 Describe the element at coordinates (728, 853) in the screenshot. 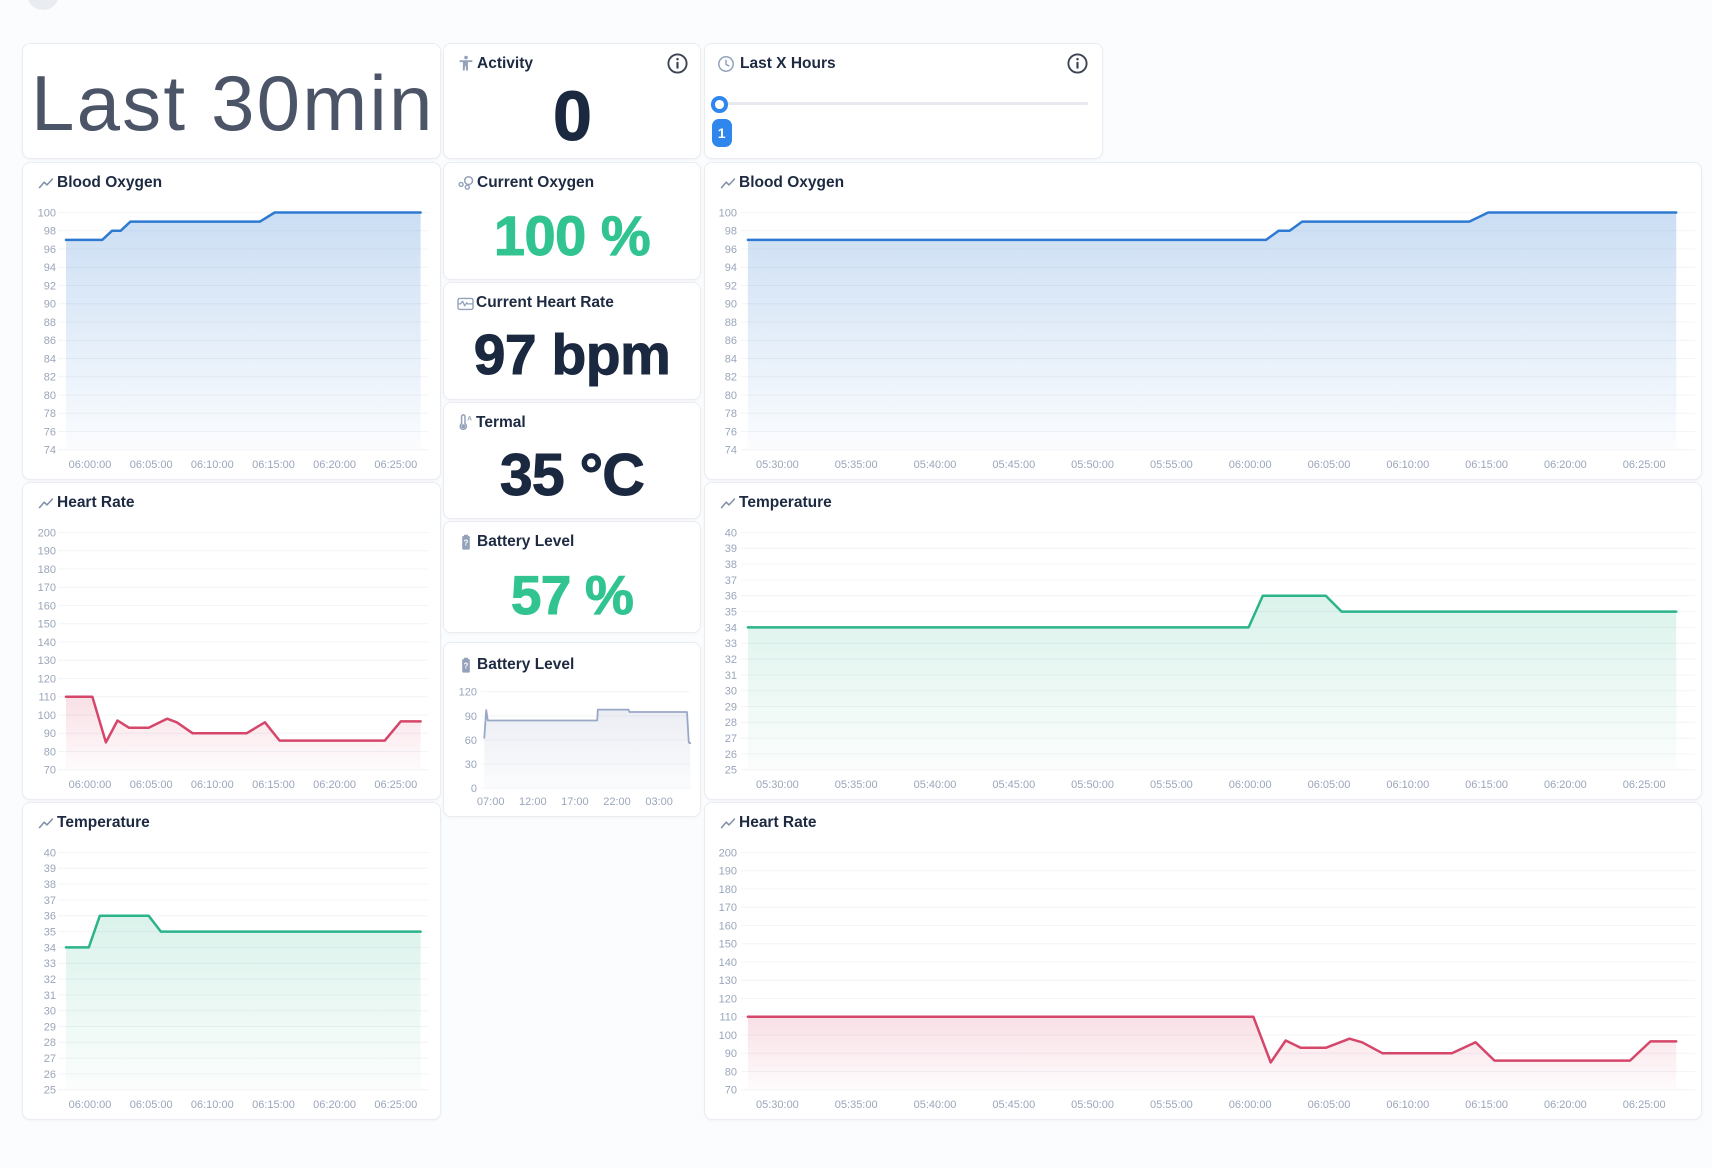

I see `svg-text: 200` at that location.